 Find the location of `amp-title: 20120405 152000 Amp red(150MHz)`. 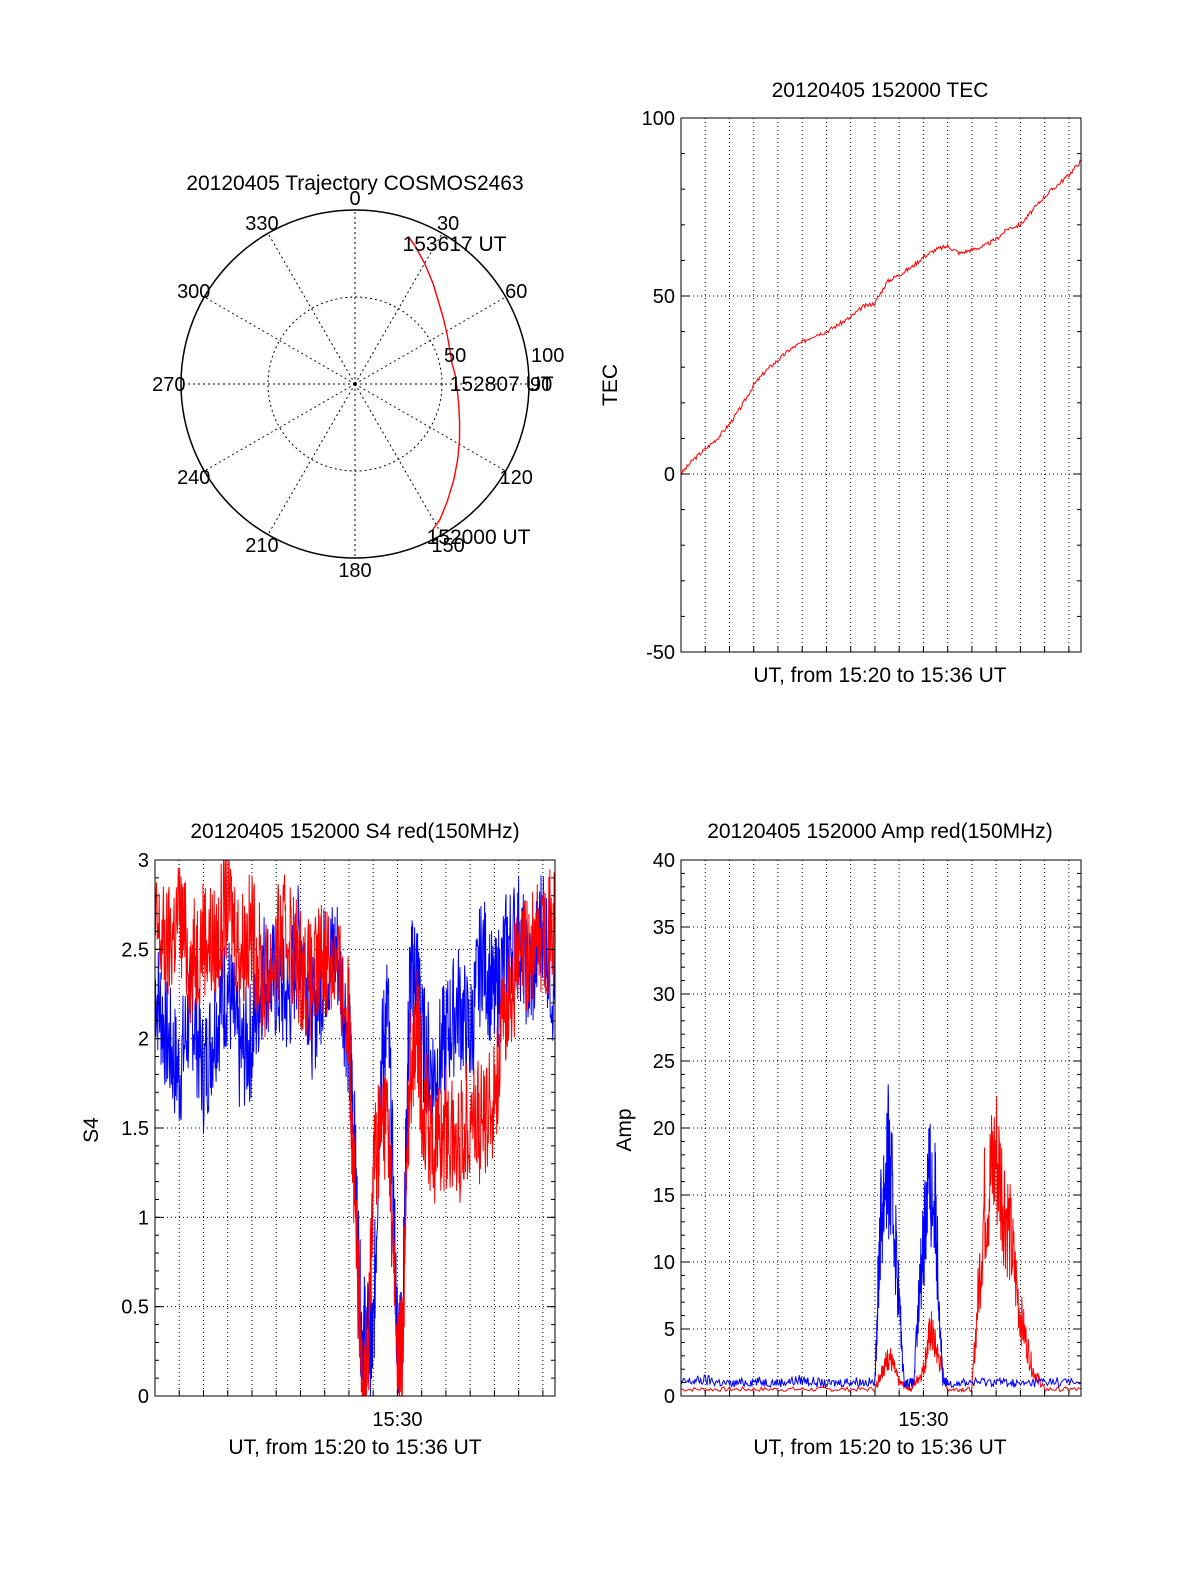

amp-title: 20120405 152000 Amp red(150MHz) is located at coordinates (880, 831).